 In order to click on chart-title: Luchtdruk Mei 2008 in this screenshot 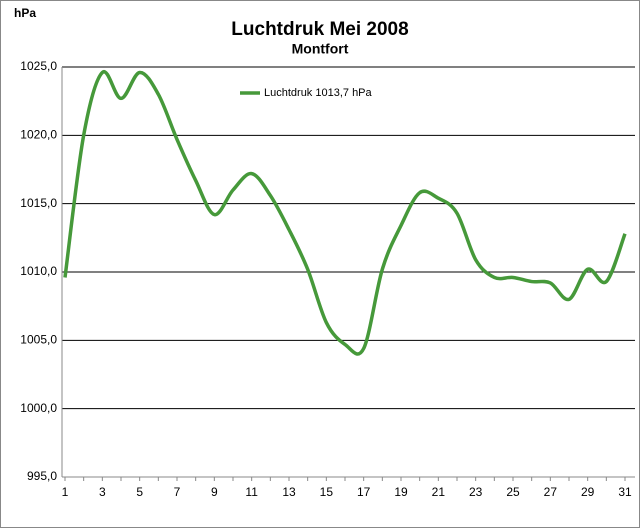, I will do `click(319, 29)`.